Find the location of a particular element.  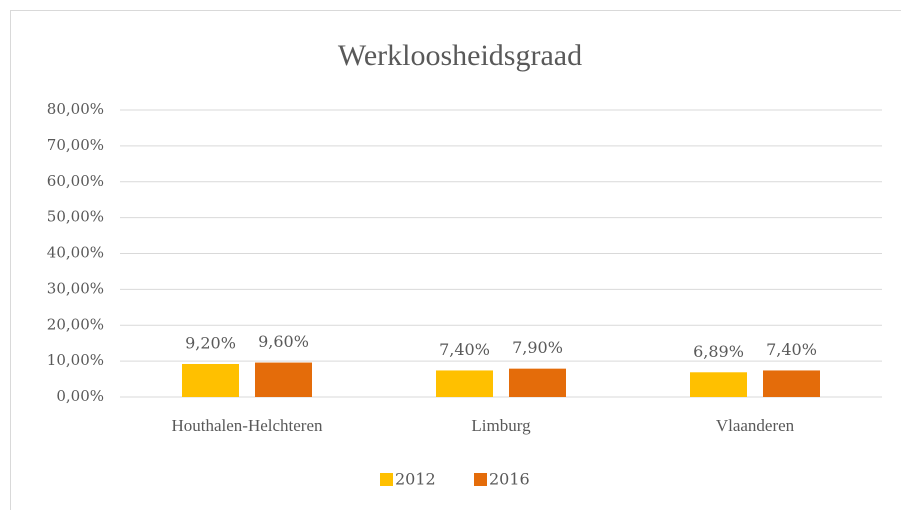

data-label: 9,20% is located at coordinates (210, 342).